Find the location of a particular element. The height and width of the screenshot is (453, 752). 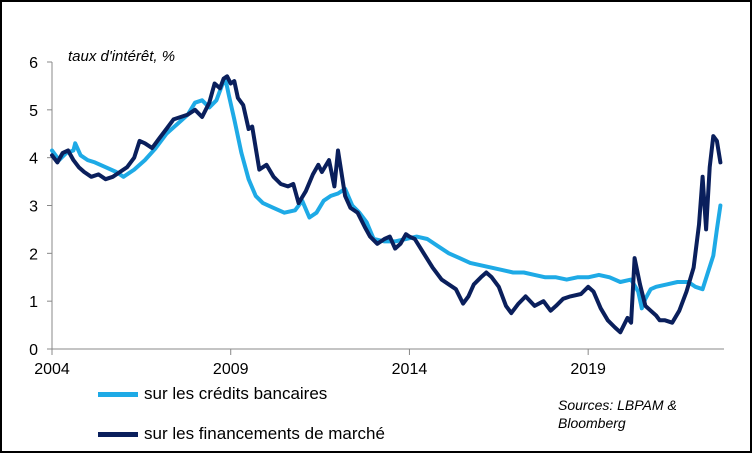

y-tick-label: 2 is located at coordinates (33, 254).